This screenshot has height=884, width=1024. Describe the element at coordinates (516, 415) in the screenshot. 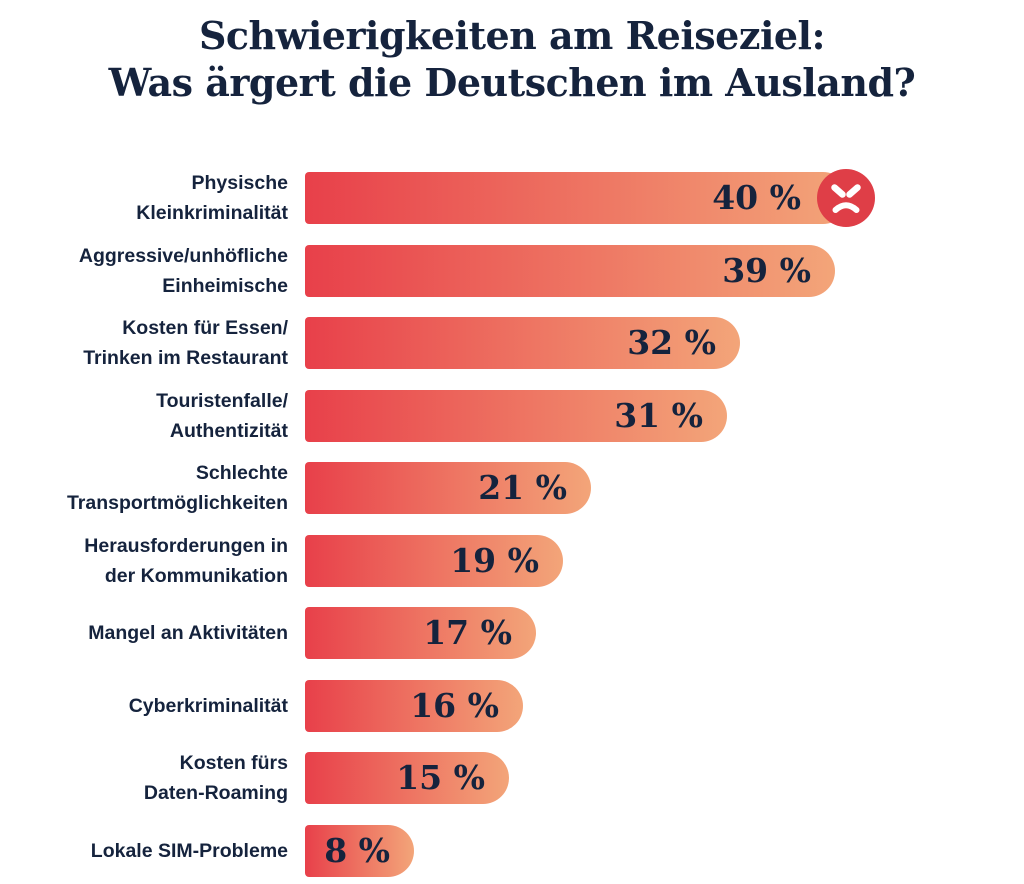

I see `value-bar: 31 %` at that location.